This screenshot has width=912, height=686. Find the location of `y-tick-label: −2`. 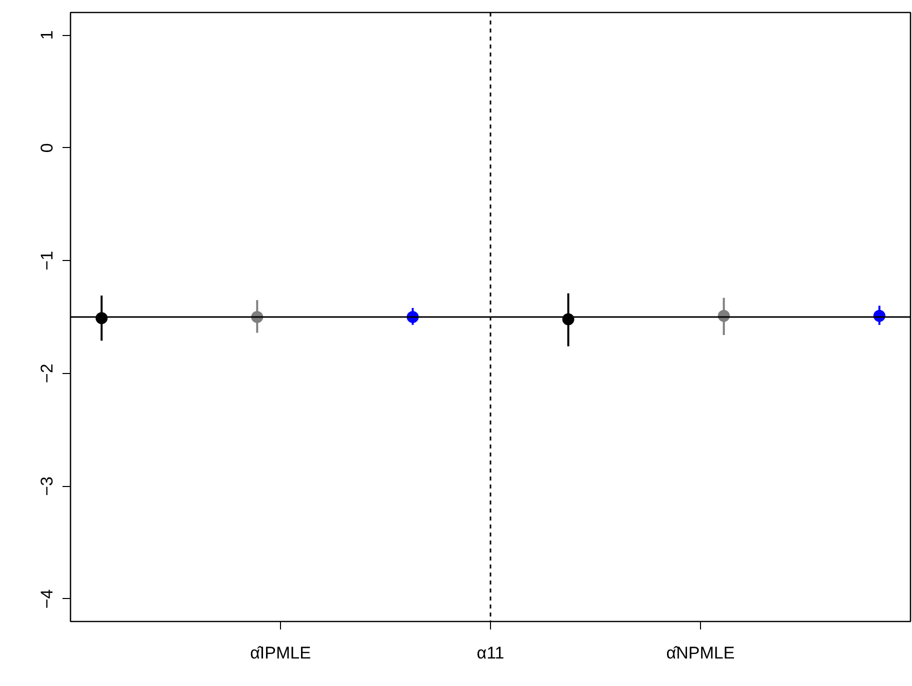

y-tick-label: −2 is located at coordinates (47, 374).